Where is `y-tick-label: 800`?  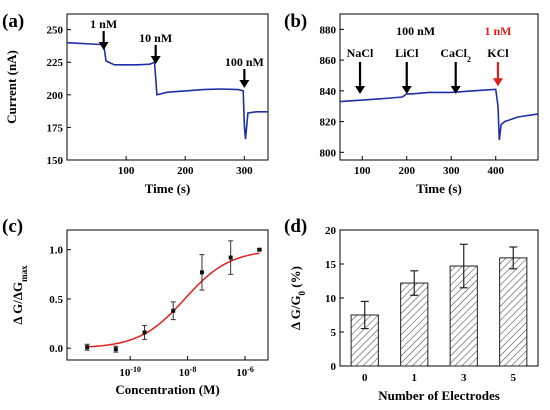
y-tick-label: 800 is located at coordinates (328, 153).